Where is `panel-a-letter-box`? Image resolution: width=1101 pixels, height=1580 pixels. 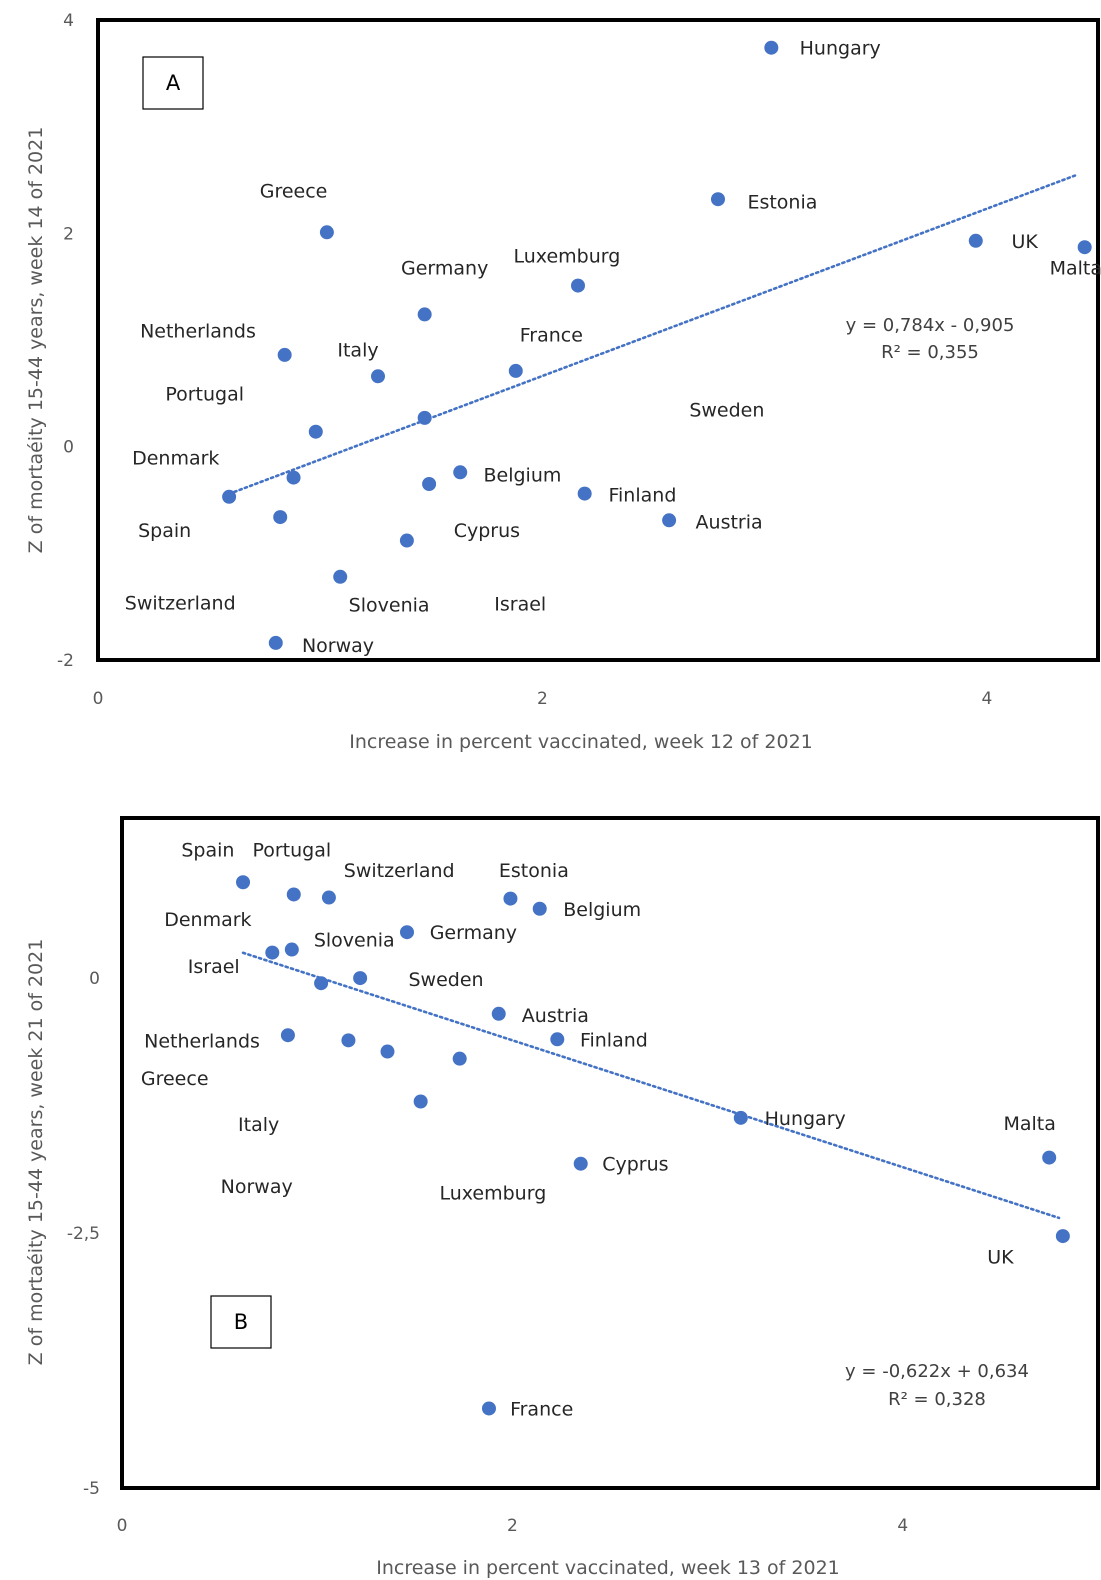
panel-a-letter-box is located at coordinates (173, 83).